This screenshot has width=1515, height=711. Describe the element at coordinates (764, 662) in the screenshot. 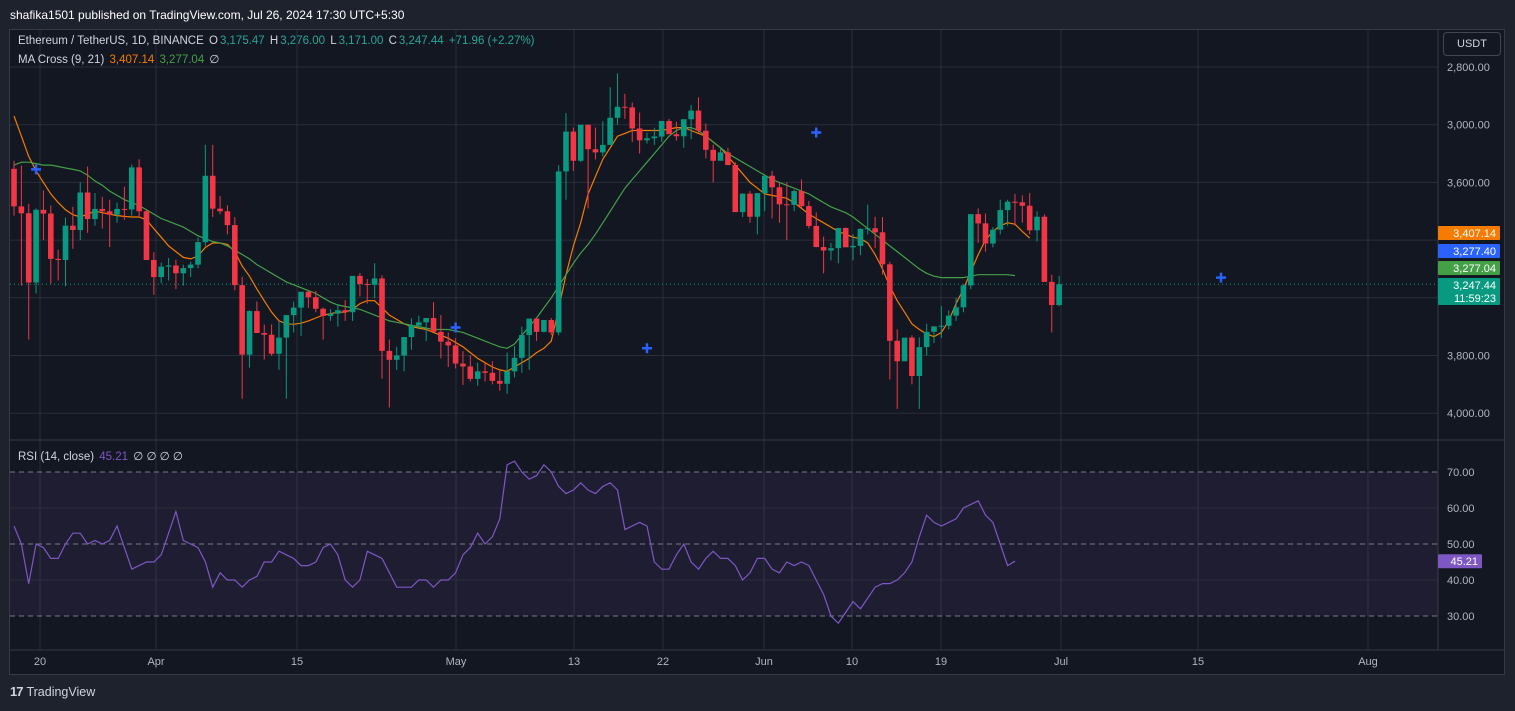

I see `time-tick-label: Jun` at that location.